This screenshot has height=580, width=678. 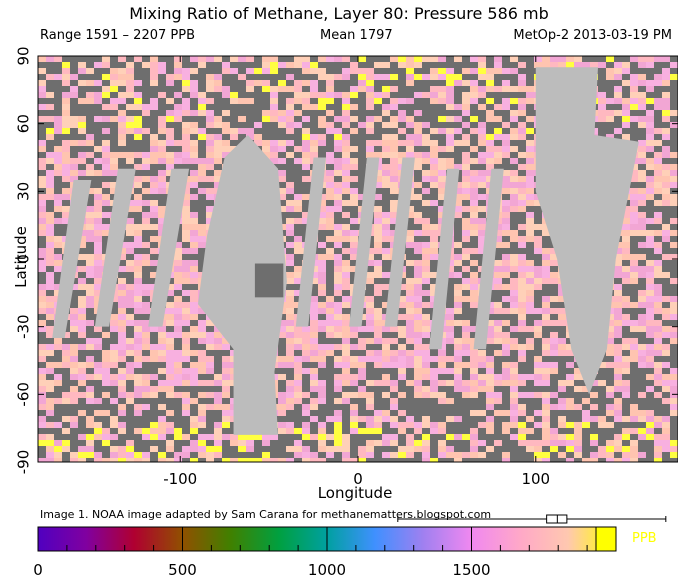 I want to click on y-tick-label: 90, so click(x=24, y=55).